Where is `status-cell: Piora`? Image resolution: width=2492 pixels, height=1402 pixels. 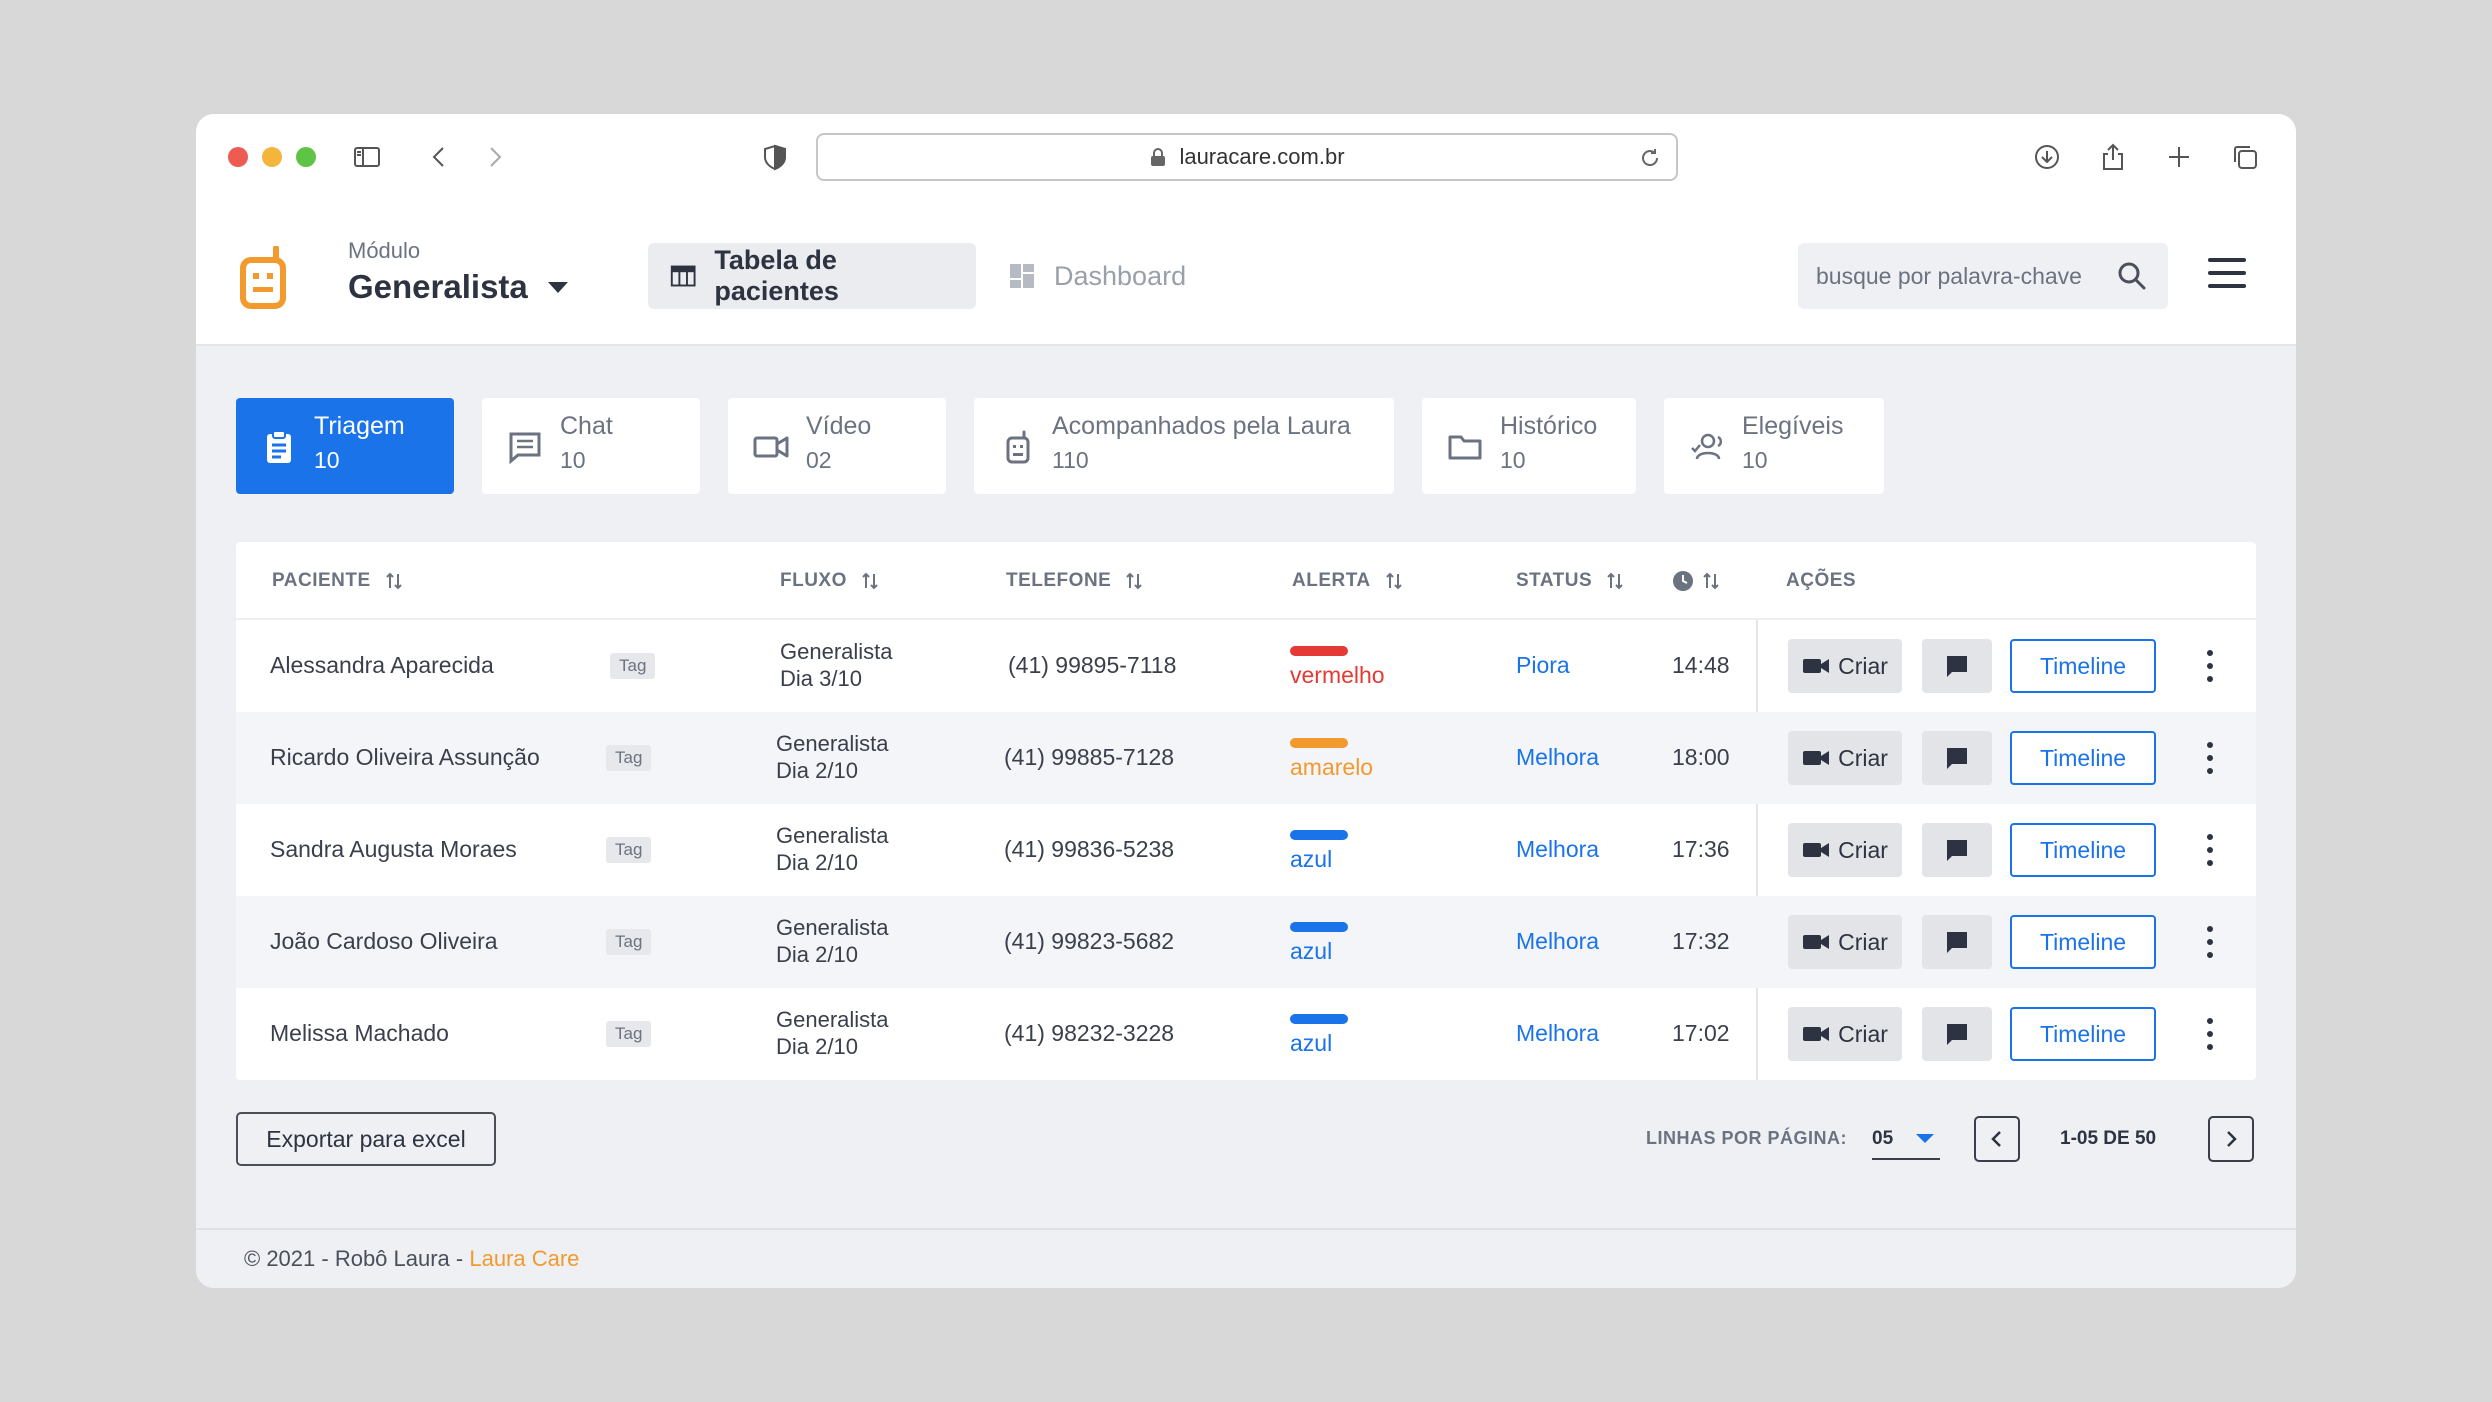 status-cell: Piora is located at coordinates (1543, 665).